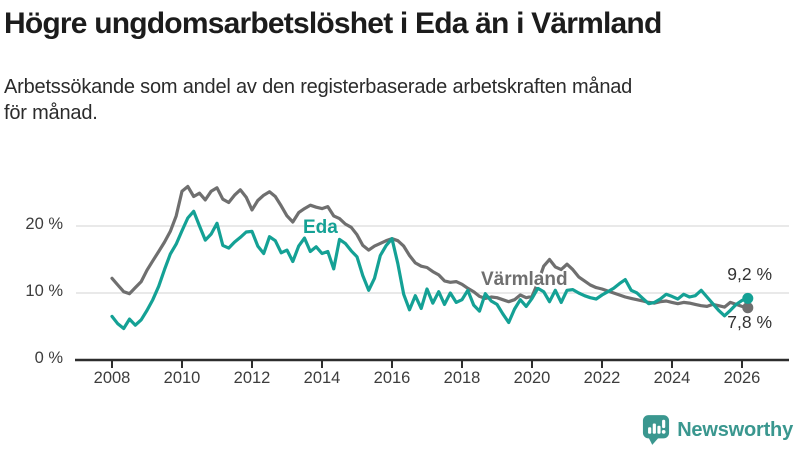 The height and width of the screenshot is (450, 800). Describe the element at coordinates (44, 224) in the screenshot. I see `y-axis-label: 20 %` at that location.